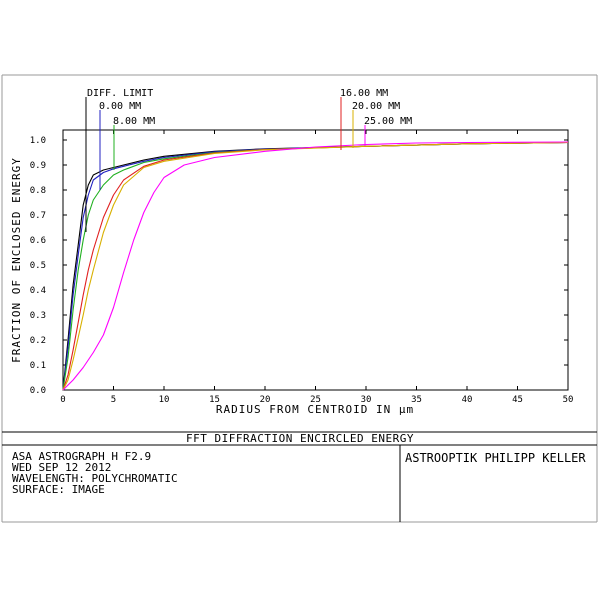  What do you see at coordinates (388, 121) in the screenshot?
I see `legend-label-25mm: 25.00 MM` at bounding box center [388, 121].